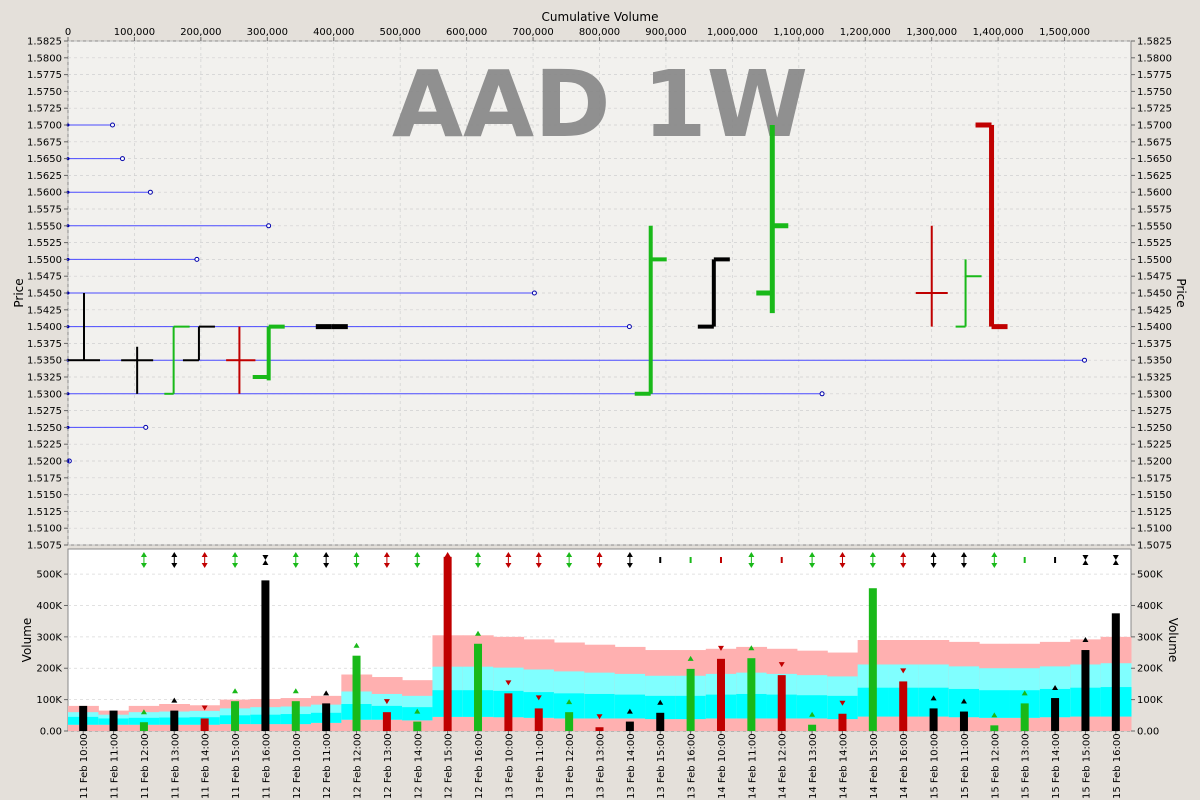  I want to click on price-tick-label: 1.5600, so click(1154, 193).